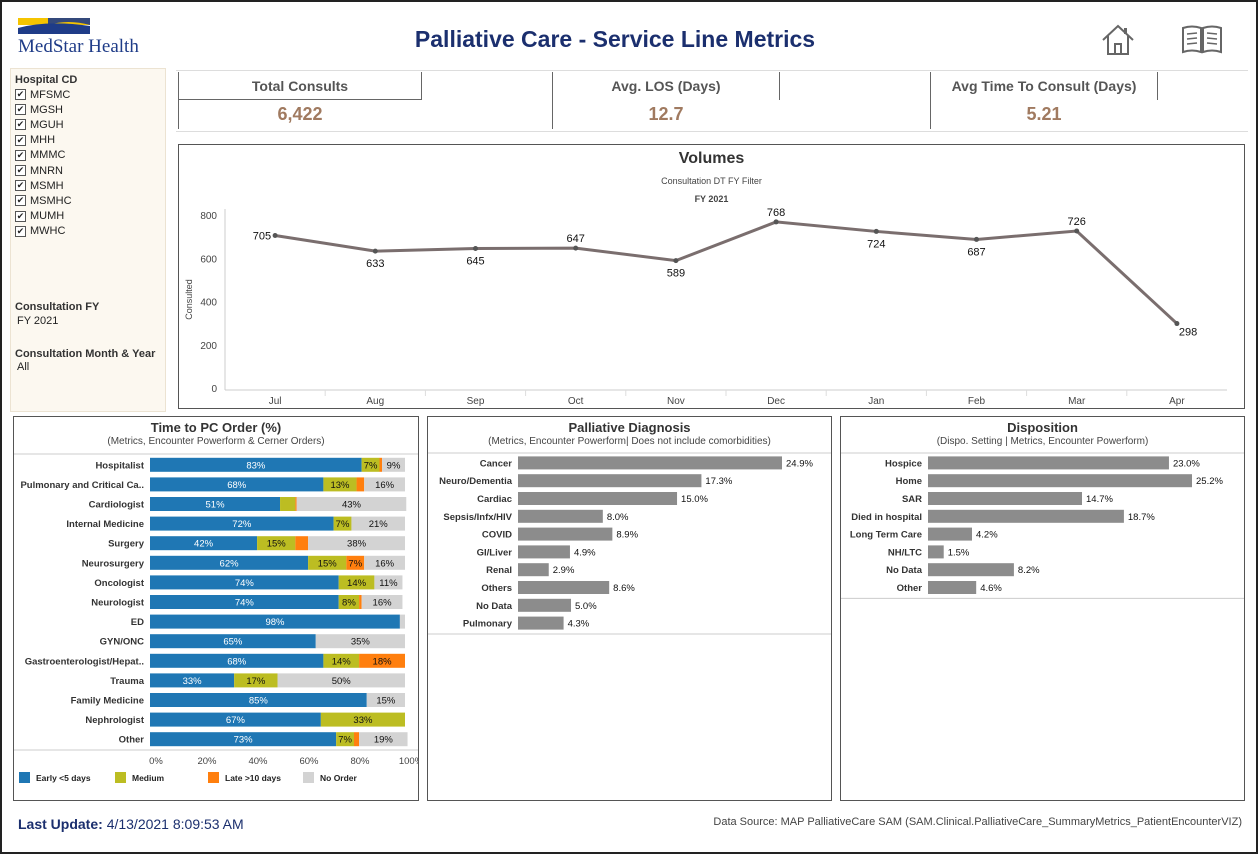 The width and height of the screenshot is (1258, 854). What do you see at coordinates (43, 124) in the screenshot?
I see `hospital-filter-item: ✔ MGUH` at bounding box center [43, 124].